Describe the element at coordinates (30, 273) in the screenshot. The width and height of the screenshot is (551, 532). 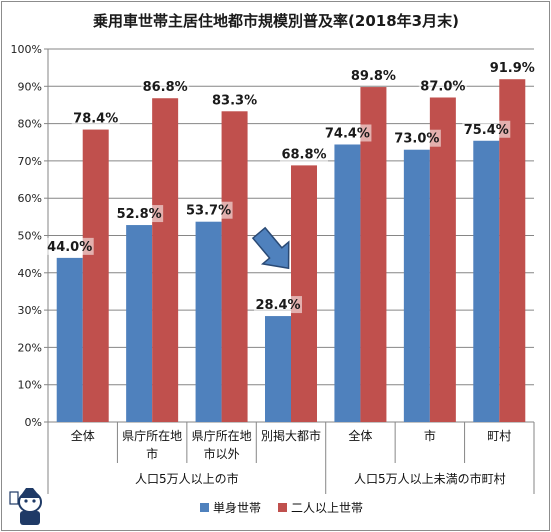
I see `y-tick-label: 40%` at that location.